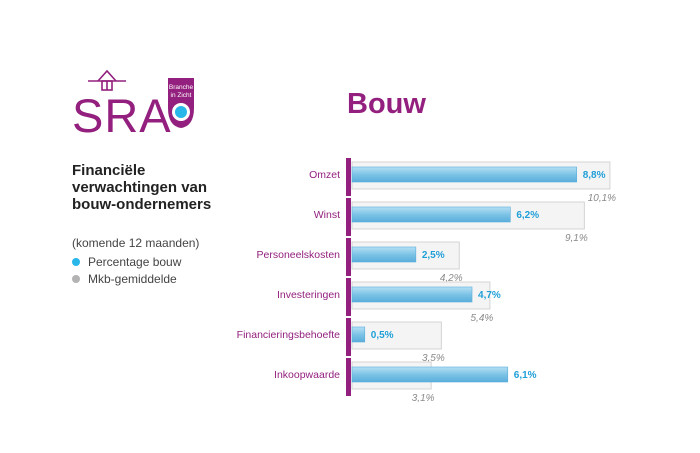 Image resolution: width=700 pixels, height=453 pixels. What do you see at coordinates (433, 358) in the screenshot?
I see `mkb-value-label: 3,5%` at bounding box center [433, 358].